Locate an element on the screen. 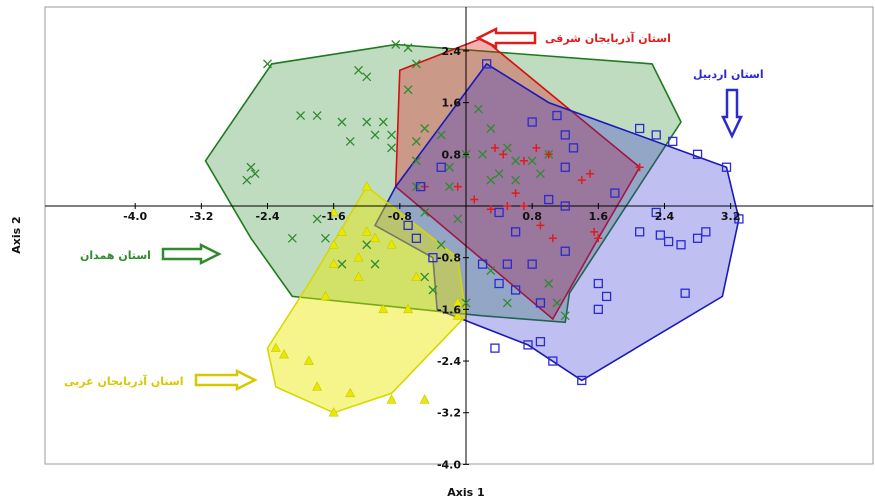 The height and width of the screenshot is (502, 875). arrow-left-icon is located at coordinates (506, 38).